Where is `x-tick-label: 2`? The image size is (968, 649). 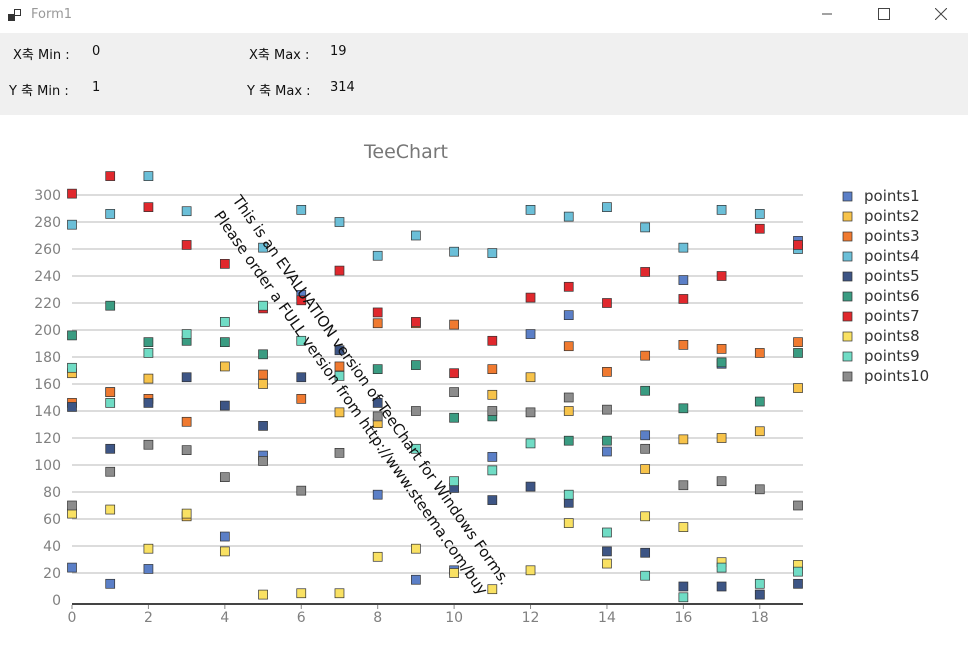 x-tick-label: 2 is located at coordinates (148, 618).